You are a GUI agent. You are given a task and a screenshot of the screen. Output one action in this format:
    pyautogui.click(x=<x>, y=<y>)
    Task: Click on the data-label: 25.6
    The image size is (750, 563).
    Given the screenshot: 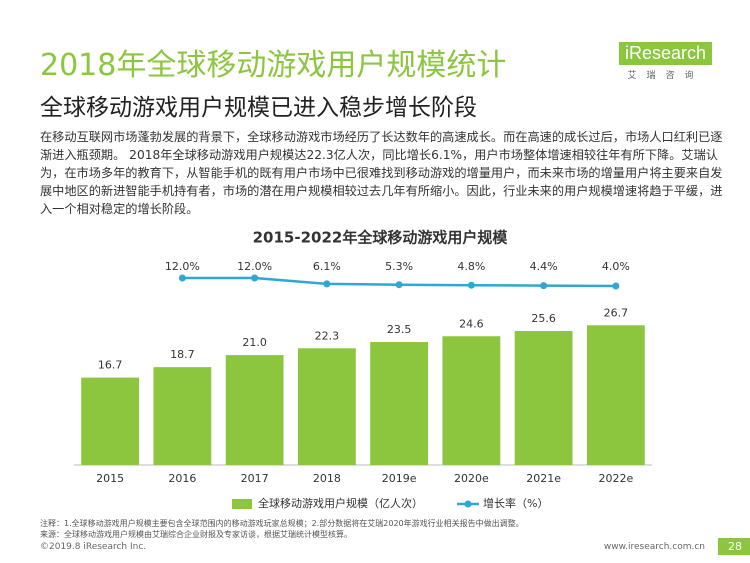 What is the action you would take?
    pyautogui.click(x=543, y=318)
    